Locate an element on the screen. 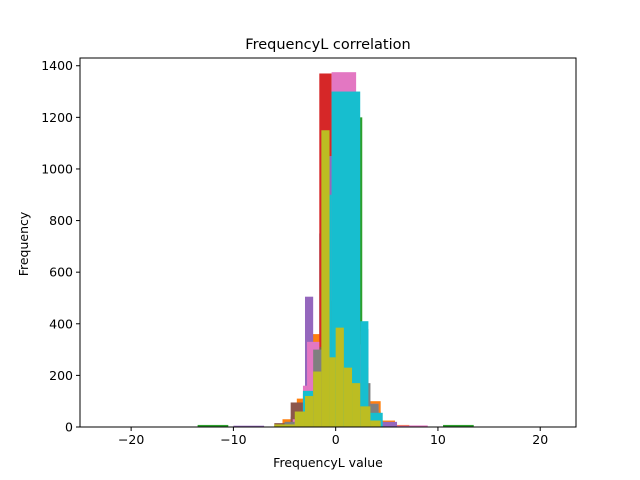  x-tick-label: 10 is located at coordinates (438, 439).